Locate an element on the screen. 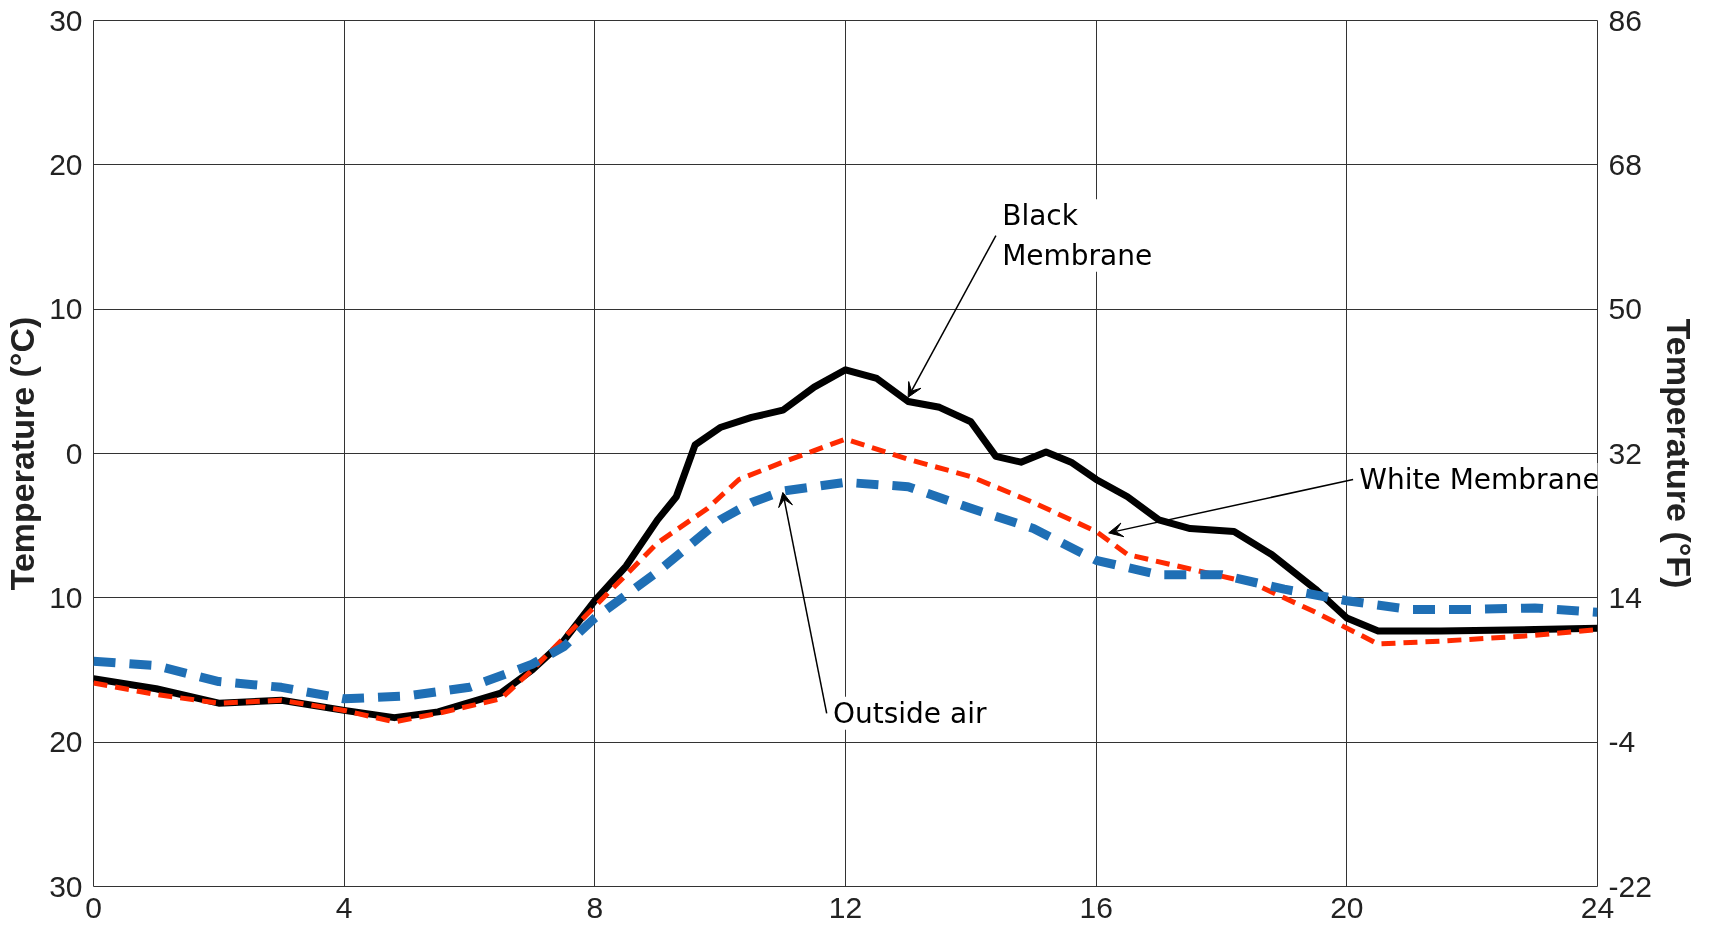 Image resolution: width=1721 pixels, height=934 pixels. y2-tick-label: 50 is located at coordinates (1625, 309).